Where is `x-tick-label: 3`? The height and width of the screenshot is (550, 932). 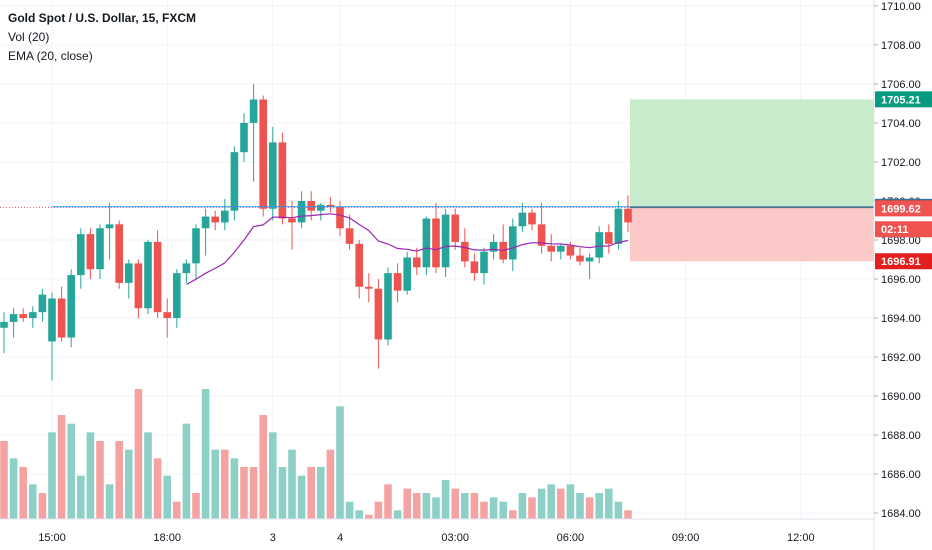 x-tick-label: 3 is located at coordinates (273, 538).